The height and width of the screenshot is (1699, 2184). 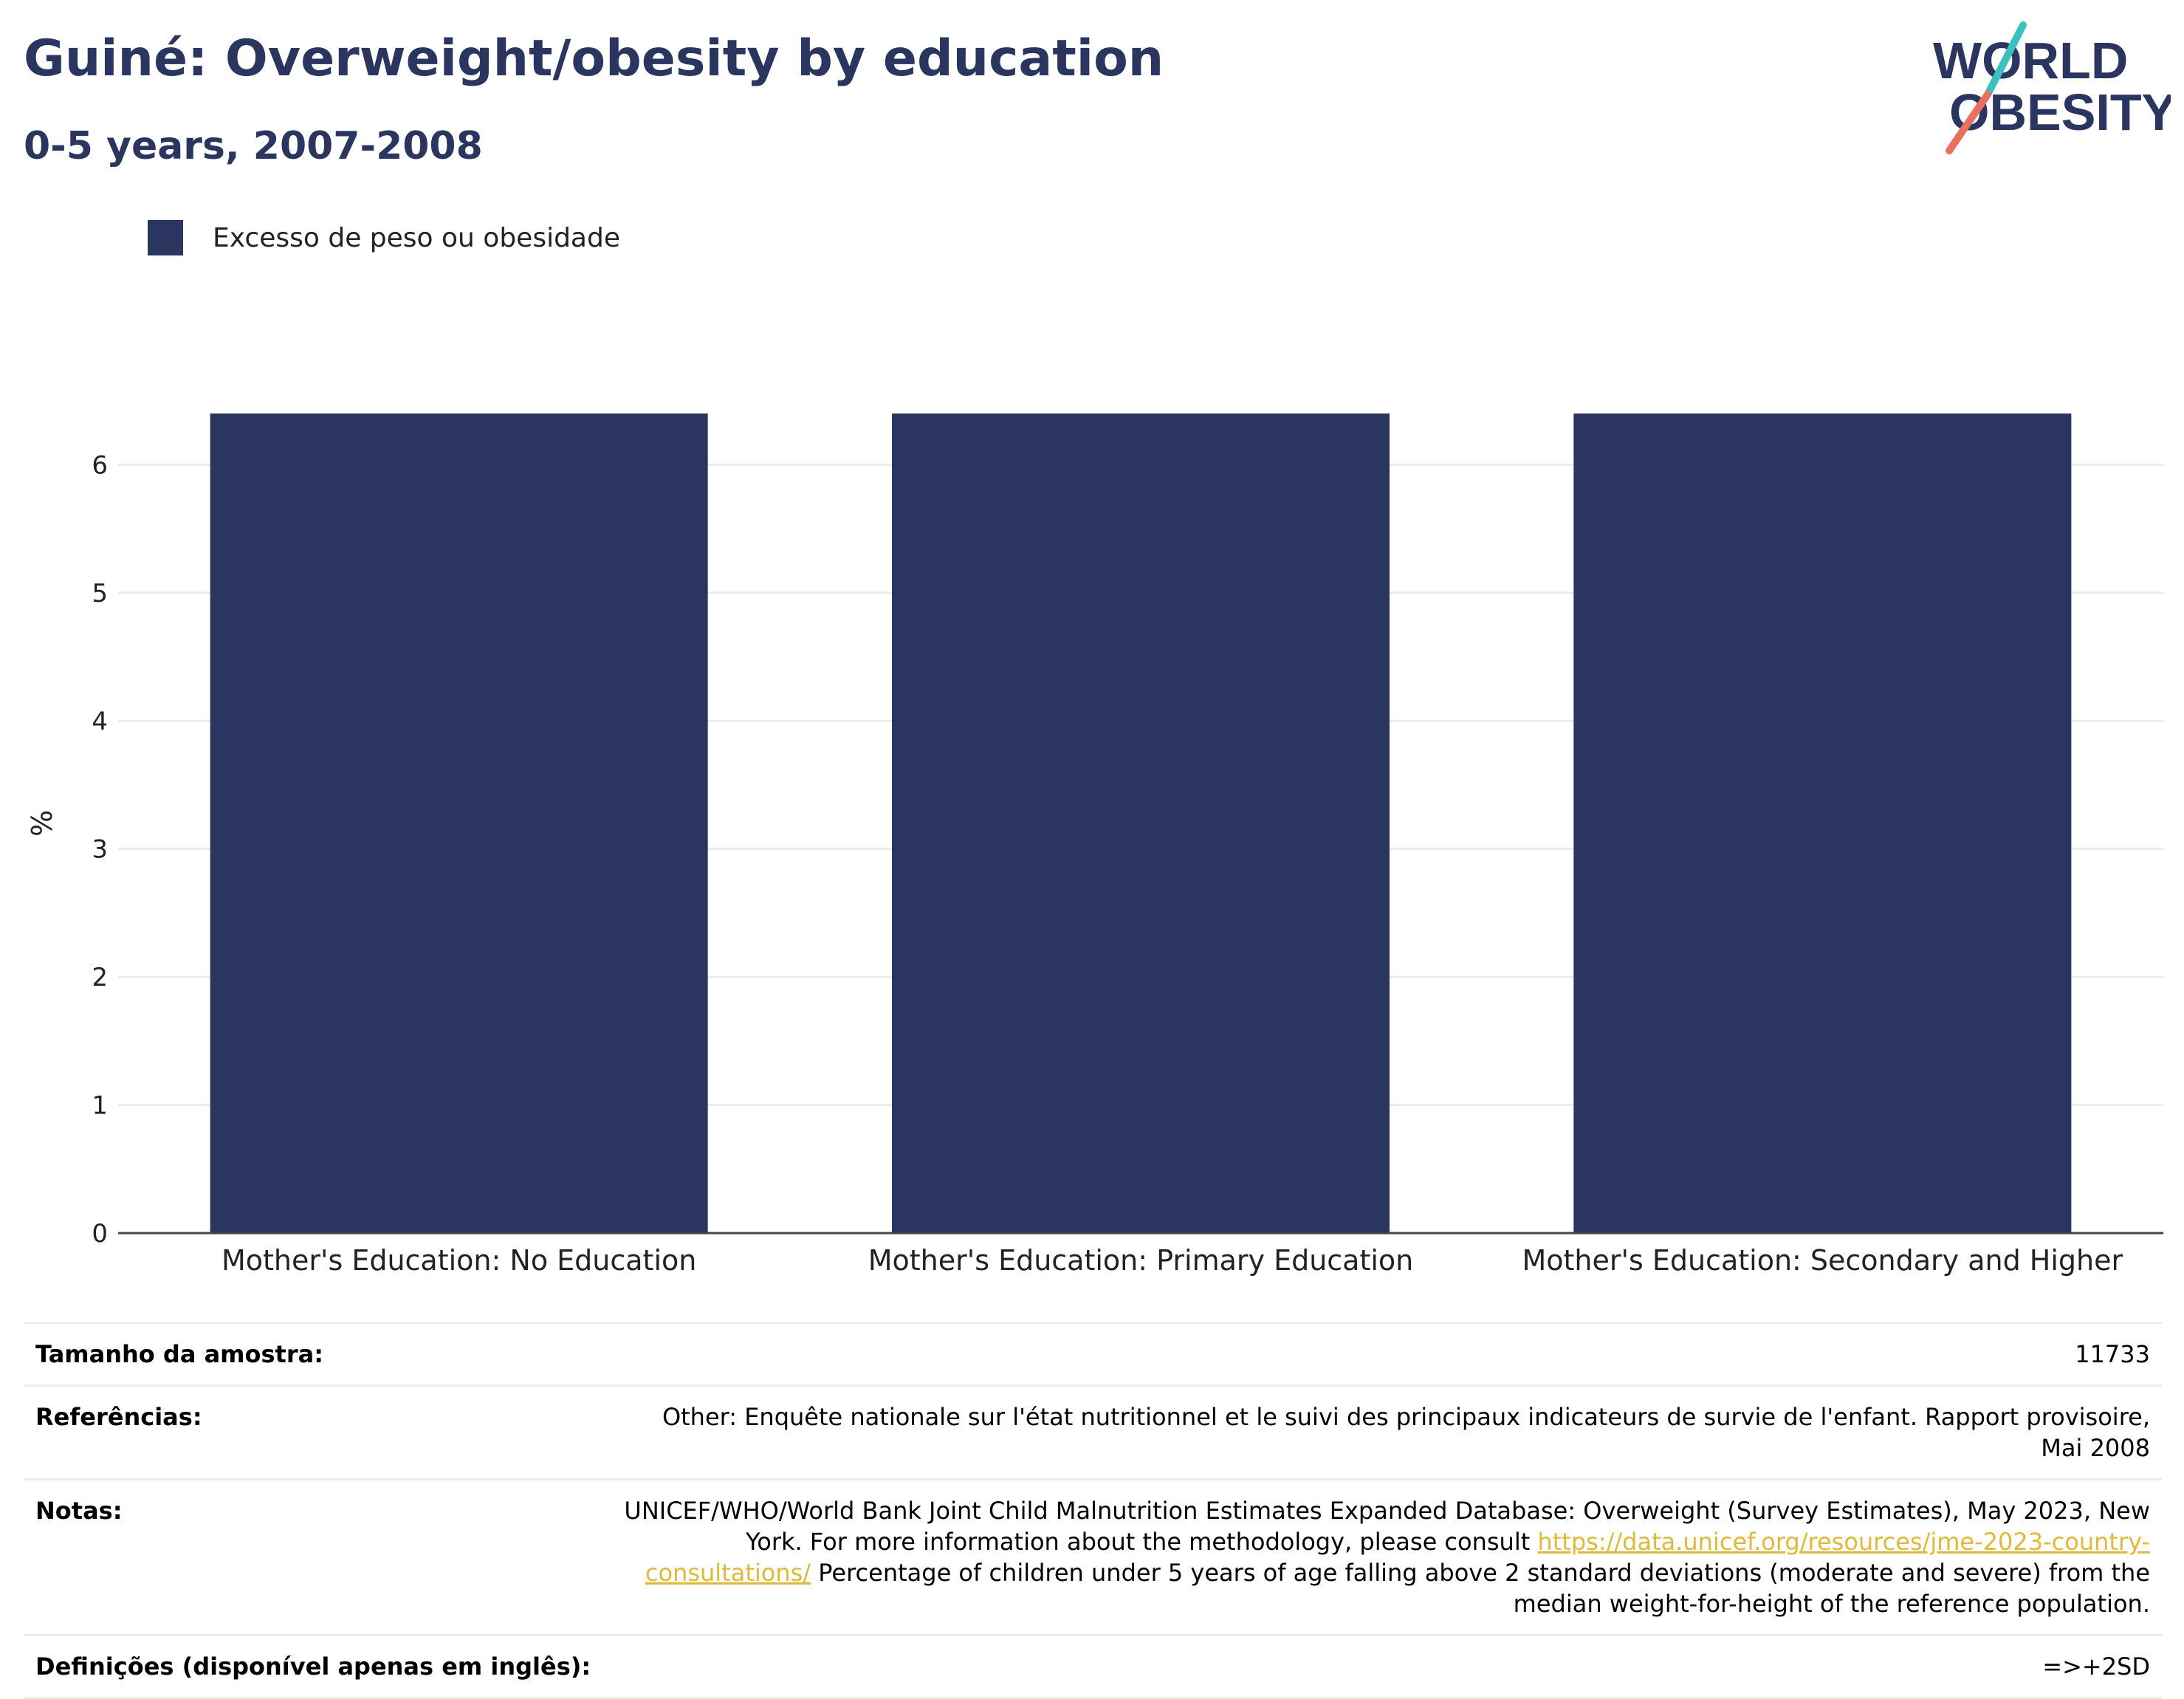 I want to click on legend-label: Excesso de peso ou obesidade, so click(x=417, y=237).